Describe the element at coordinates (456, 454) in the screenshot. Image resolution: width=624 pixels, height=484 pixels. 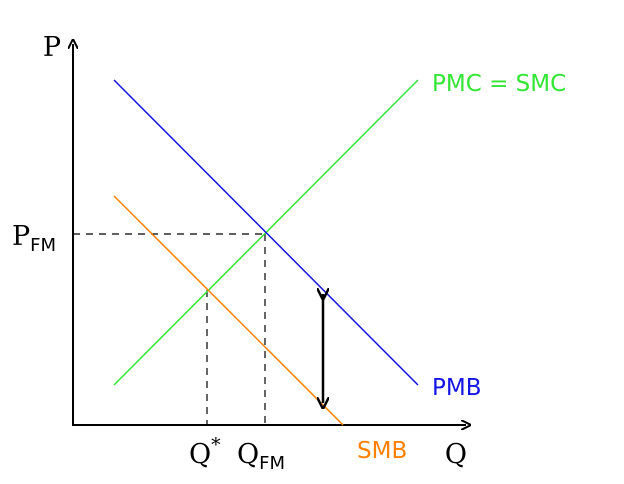
I see `x-axis-label: Q` at that location.